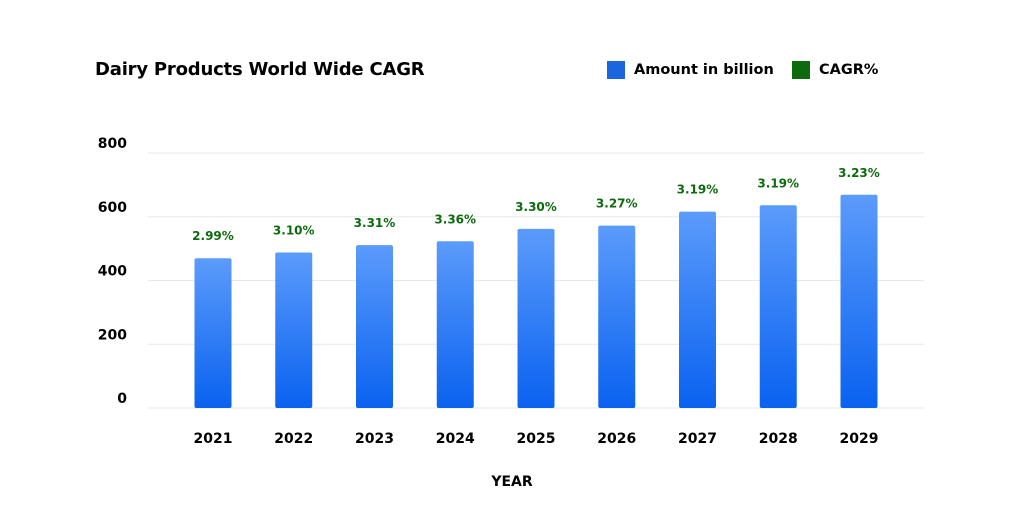 The image size is (1024, 516). I want to click on cagr-label: 3.30%, so click(536, 207).